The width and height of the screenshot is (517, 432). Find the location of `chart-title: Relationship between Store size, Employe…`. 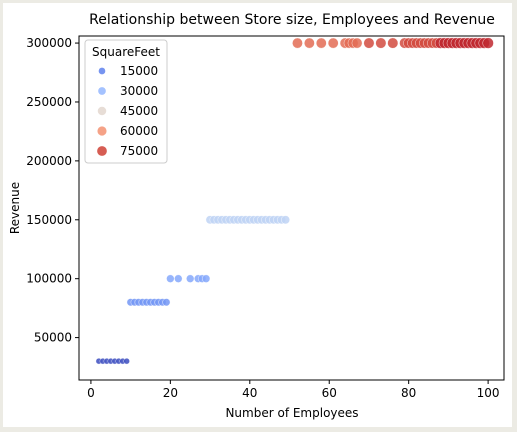

chart-title: Relationship between Store size, Employe… is located at coordinates (292, 20).